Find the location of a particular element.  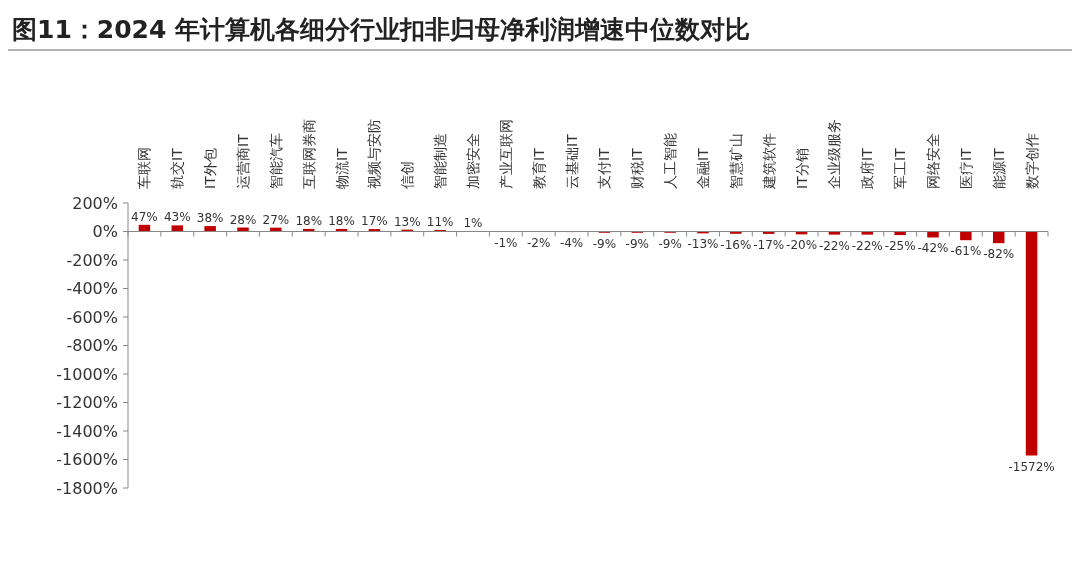

x-tick-label: 运营商IT is located at coordinates (243, 161).